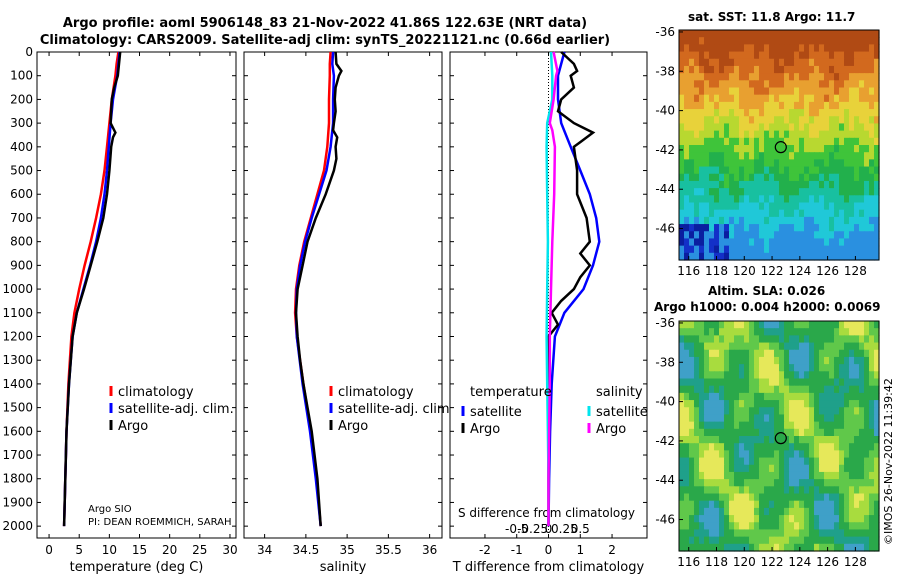 Image resolution: width=900 pixels, height=580 pixels. I want to click on salinity-series-argo, so click(318, 289).